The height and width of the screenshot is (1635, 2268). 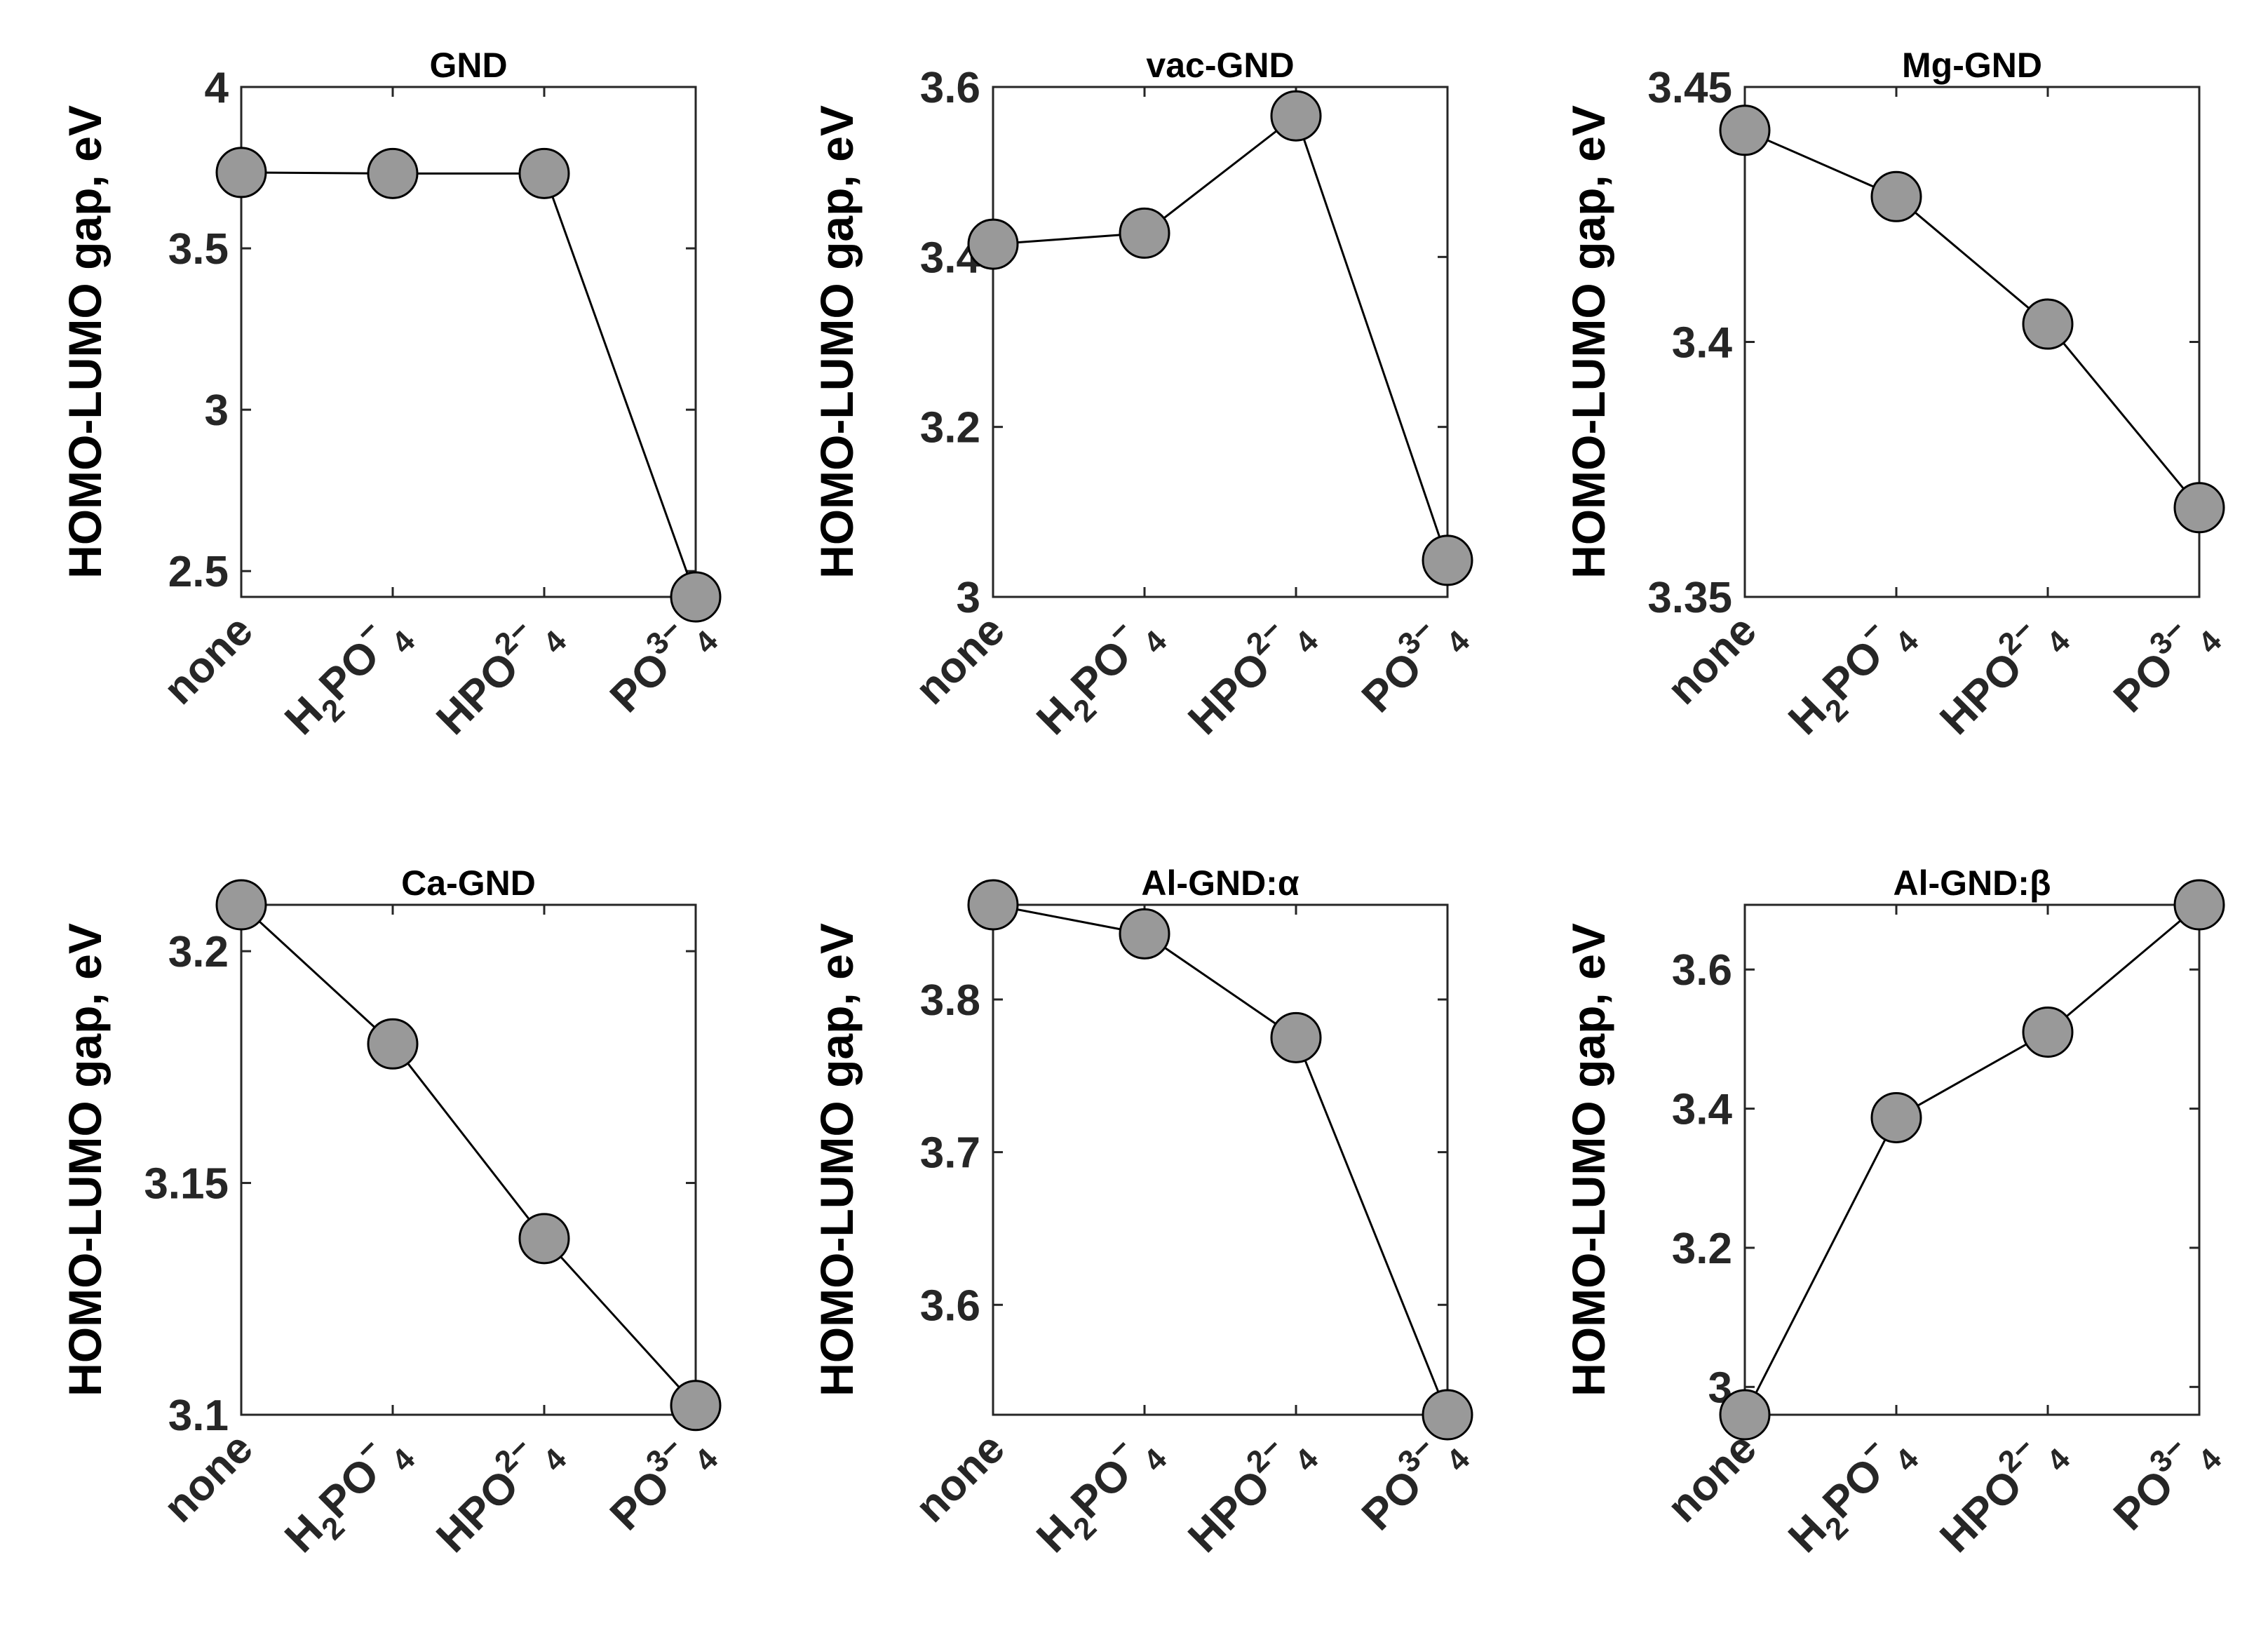 I want to click on y-tick-label: 3.15, so click(x=186, y=1184).